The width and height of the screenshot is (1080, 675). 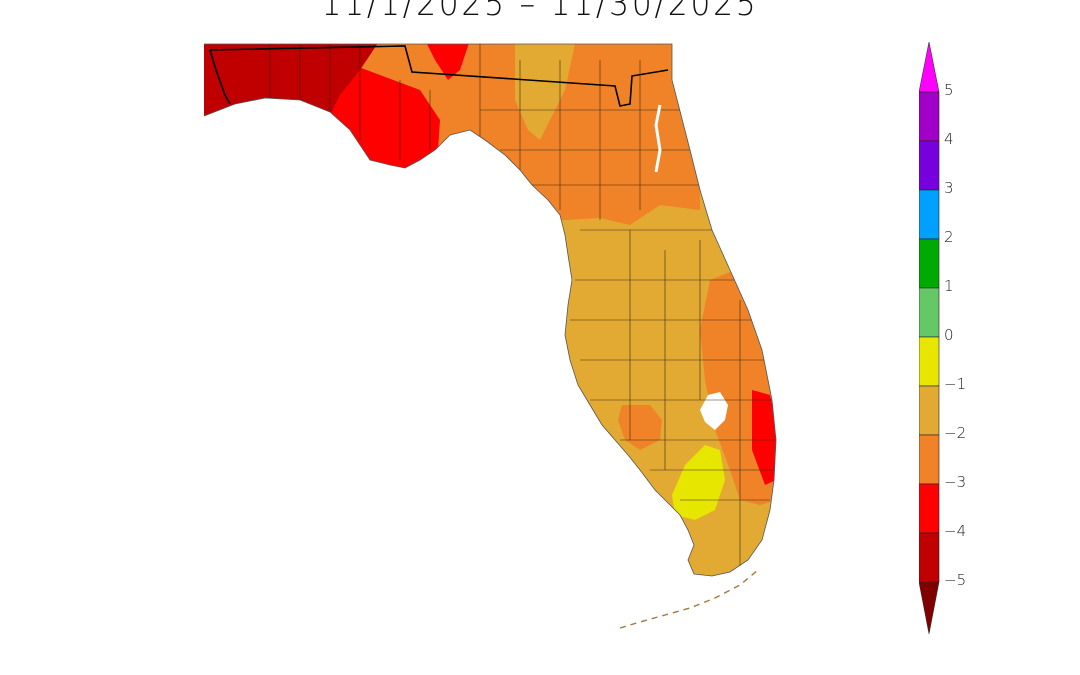 What do you see at coordinates (220, 77) in the screenshot?
I see `perdido-river-border` at bounding box center [220, 77].